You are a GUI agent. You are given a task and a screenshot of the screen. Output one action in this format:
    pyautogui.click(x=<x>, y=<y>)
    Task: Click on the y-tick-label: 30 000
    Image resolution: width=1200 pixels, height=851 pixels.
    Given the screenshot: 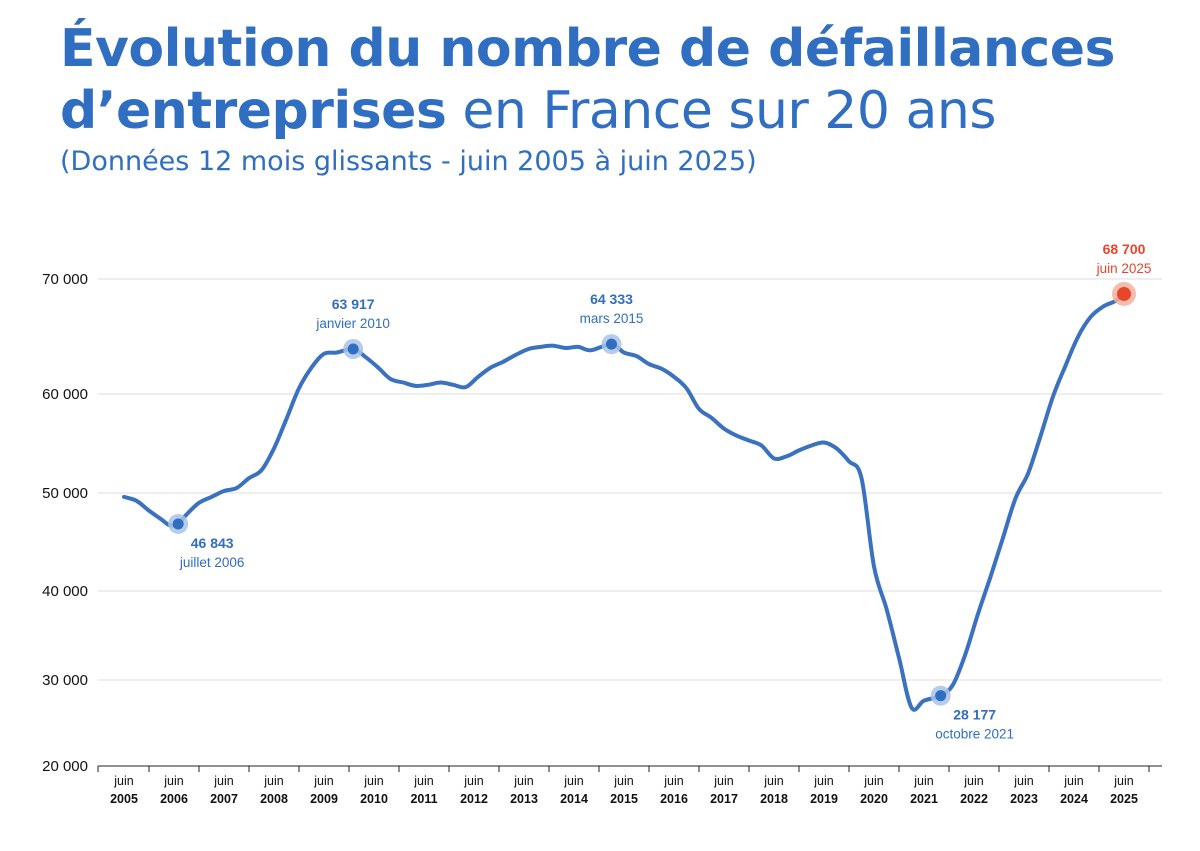 What is the action you would take?
    pyautogui.click(x=65, y=680)
    